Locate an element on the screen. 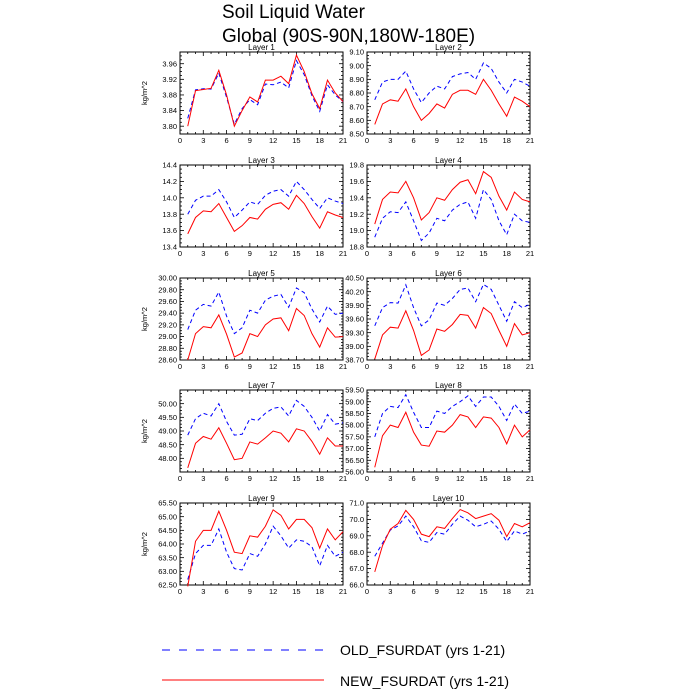 This screenshot has height=700, width=700. layer-8-ytick-label: 58.00 is located at coordinates (354, 425).